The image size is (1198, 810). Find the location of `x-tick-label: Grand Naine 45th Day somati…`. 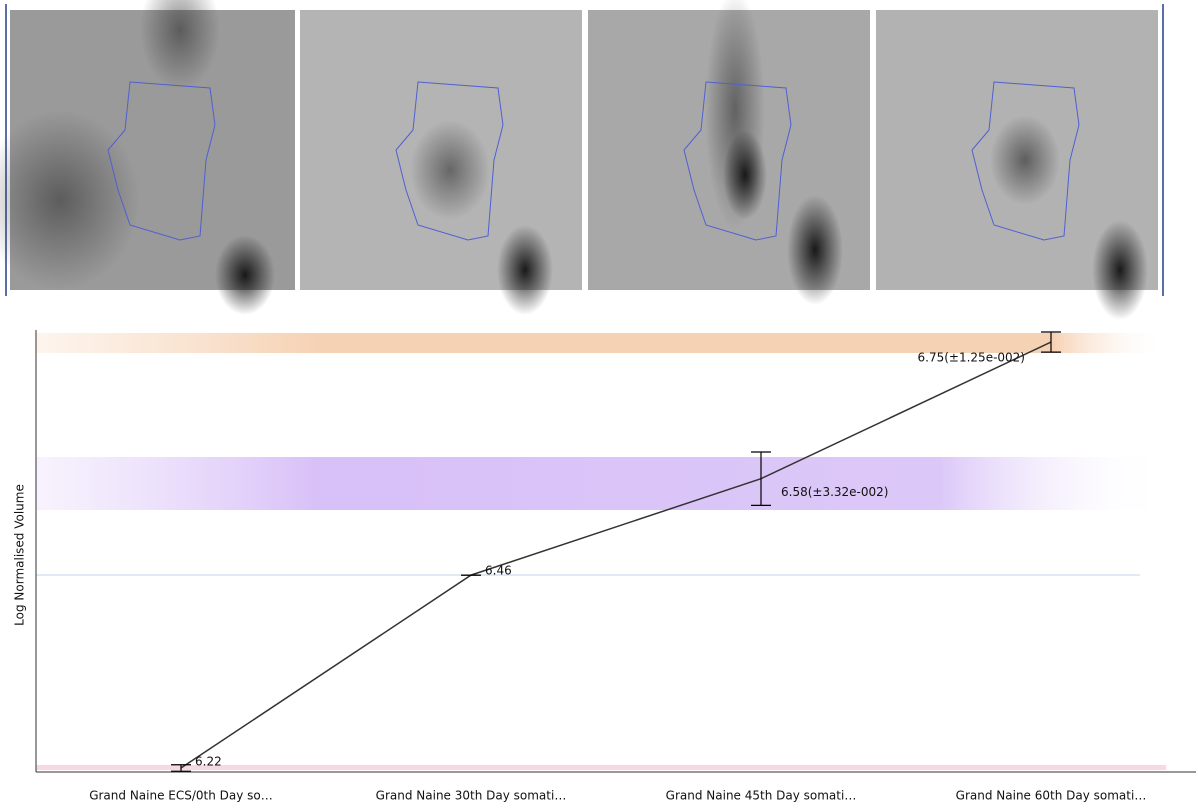

x-tick-label: Grand Naine 45th Day somati… is located at coordinates (761, 796).